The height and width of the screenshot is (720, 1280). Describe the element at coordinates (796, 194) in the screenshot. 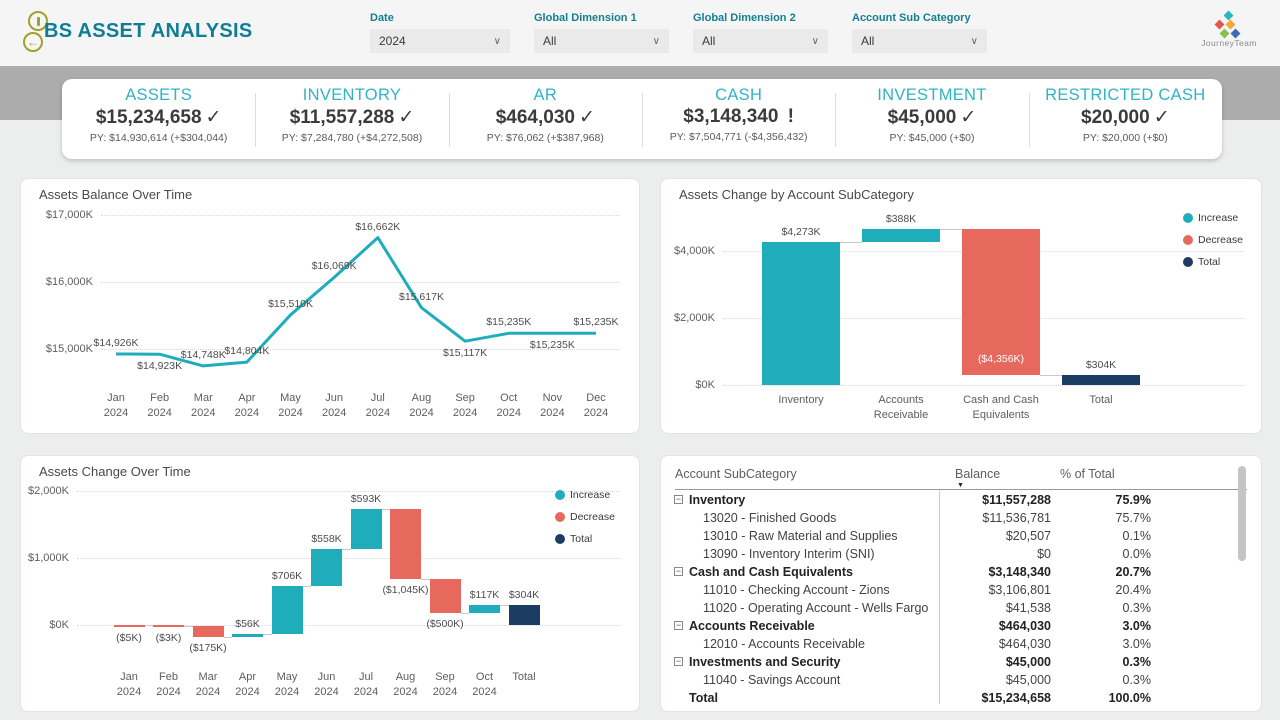

I see `chart-title: Assets Change by Account SubCategory` at that location.